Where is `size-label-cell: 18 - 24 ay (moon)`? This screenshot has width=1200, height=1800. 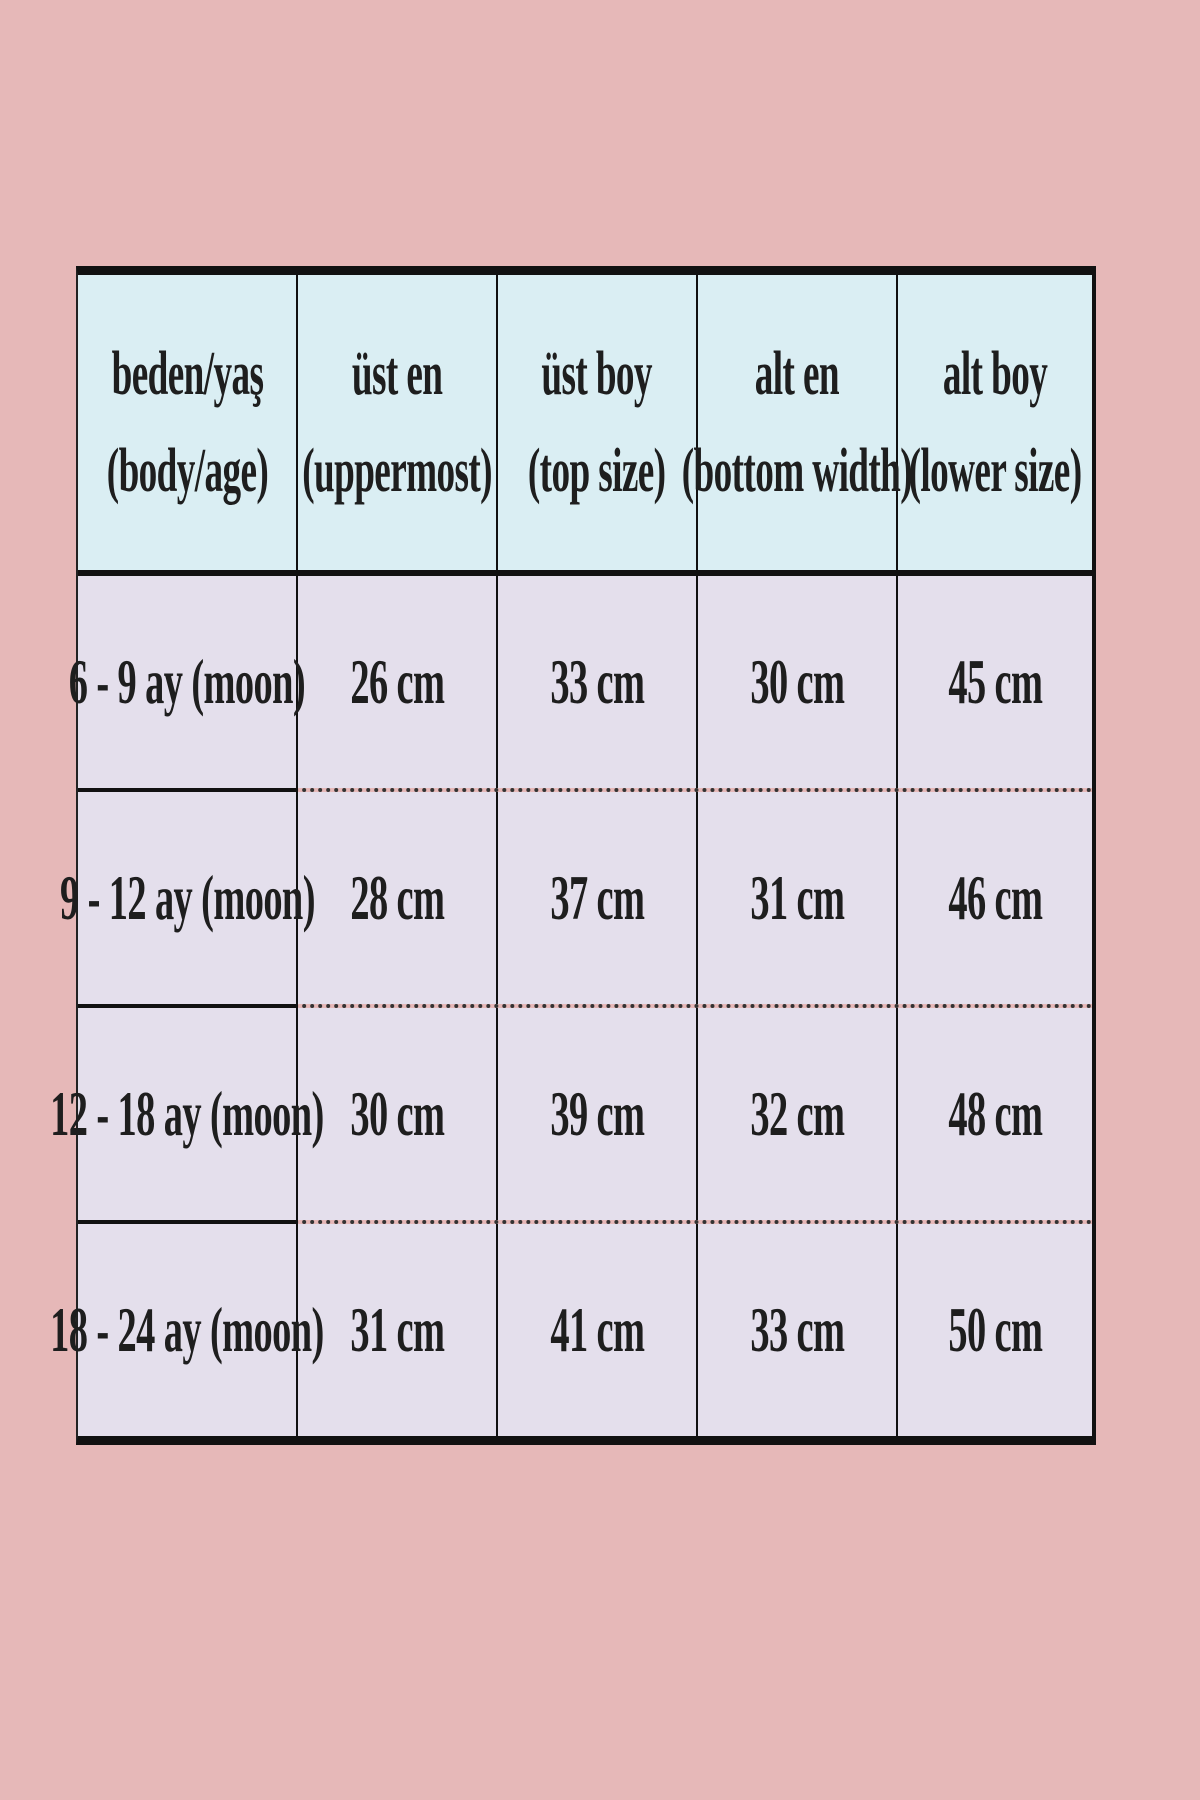
size-label-cell: 18 - 24 ay (moon) is located at coordinates (187, 1328).